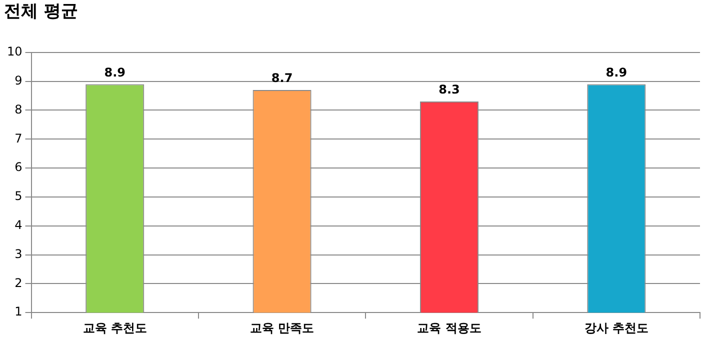 Image resolution: width=706 pixels, height=343 pixels. What do you see at coordinates (616, 327) in the screenshot?
I see `x-tick-label: 강사 추천도` at bounding box center [616, 327].